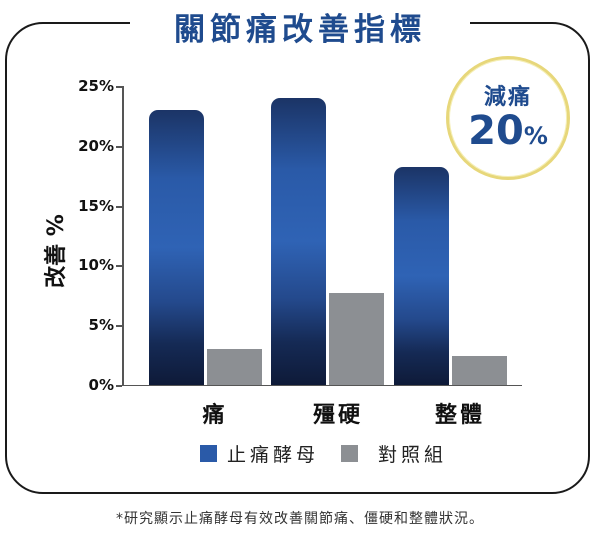 This screenshot has width=600, height=534. What do you see at coordinates (176, 247) in the screenshot?
I see `bar-pain-yeast` at bounding box center [176, 247].